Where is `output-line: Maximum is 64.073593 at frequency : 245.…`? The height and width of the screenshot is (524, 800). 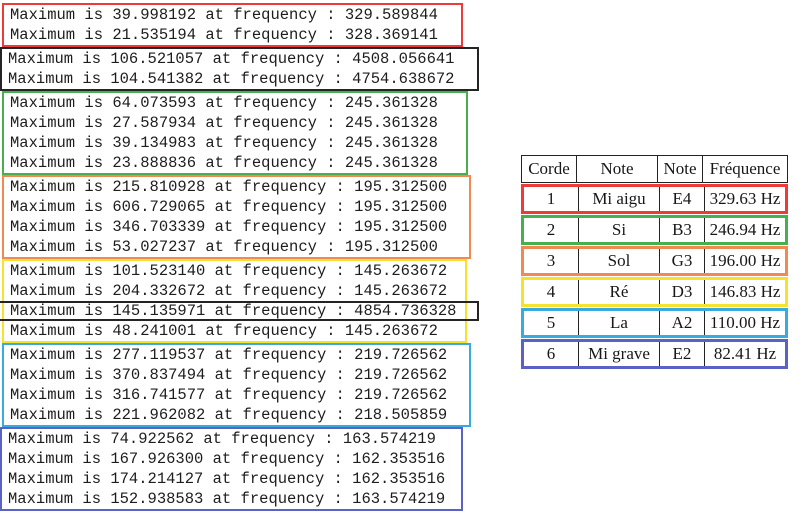 output-line: Maximum is 64.073593 at frequency : 245.… is located at coordinates (224, 103).